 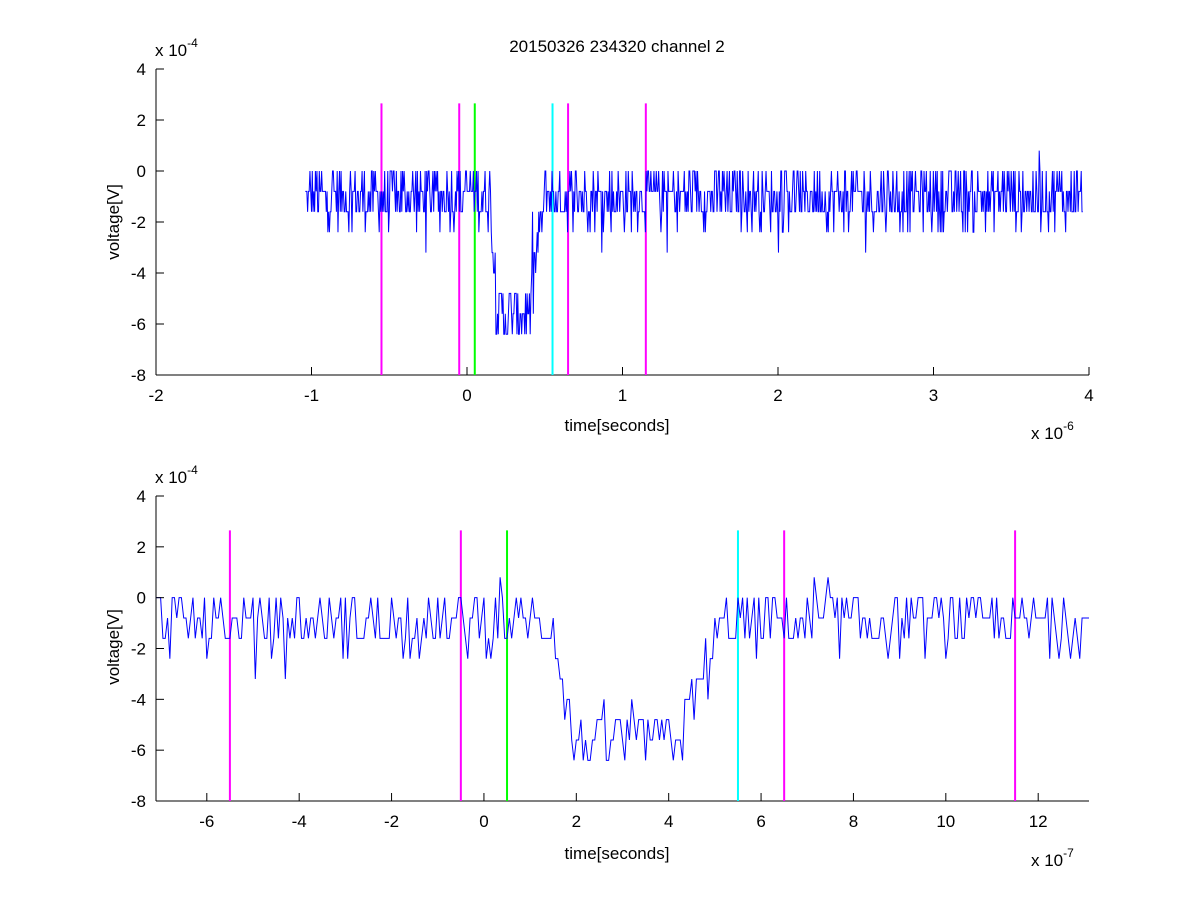 I want to click on top-y-exponent: x 10-4, so click(x=176, y=48).